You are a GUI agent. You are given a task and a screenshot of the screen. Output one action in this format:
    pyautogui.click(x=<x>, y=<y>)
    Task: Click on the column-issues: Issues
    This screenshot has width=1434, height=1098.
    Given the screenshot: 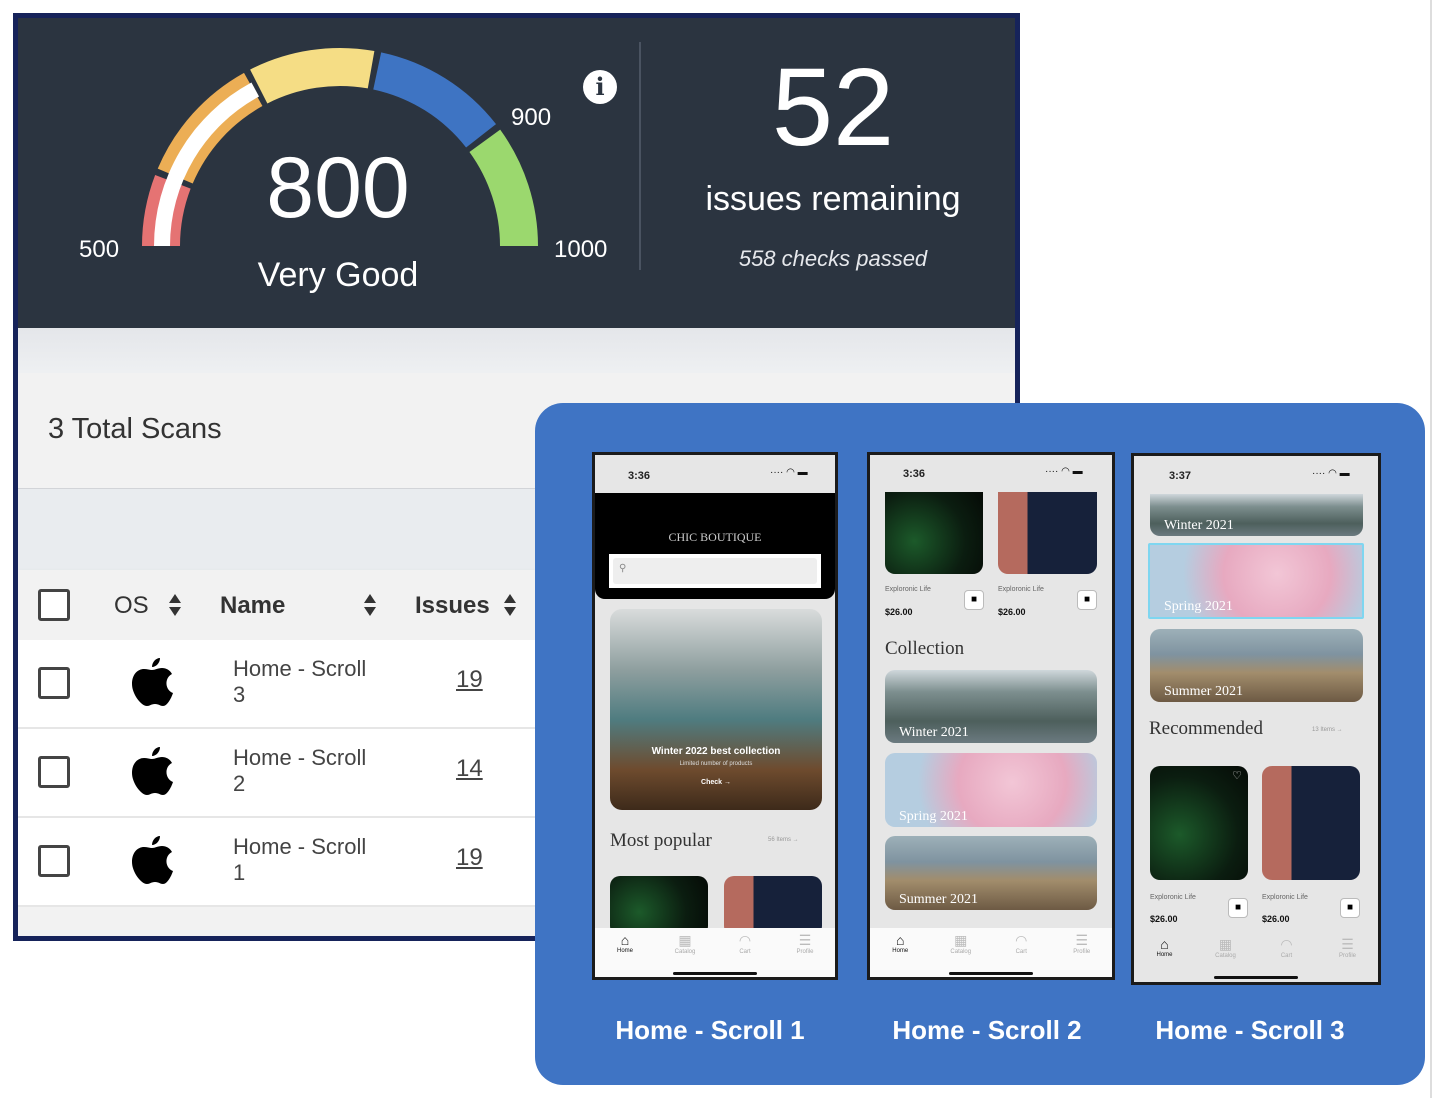 What is the action you would take?
    pyautogui.click(x=452, y=605)
    